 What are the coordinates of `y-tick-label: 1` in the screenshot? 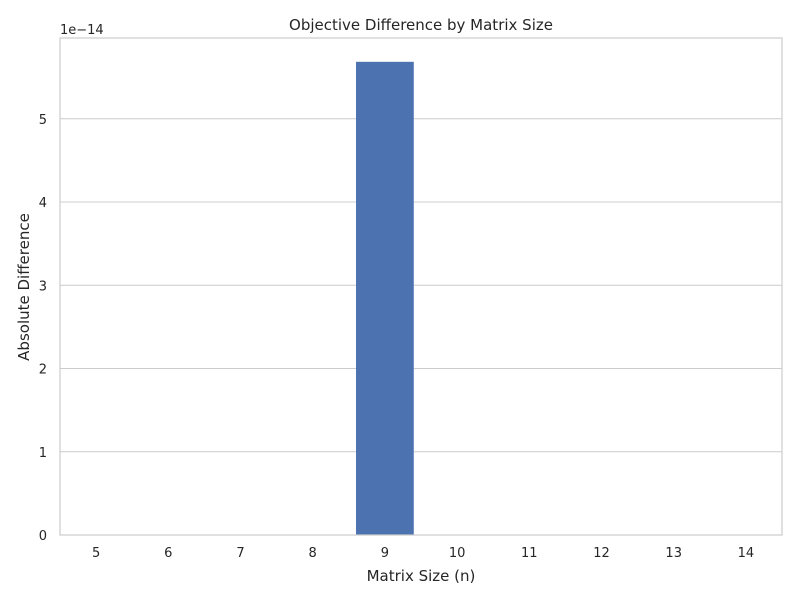 It's located at (43, 453).